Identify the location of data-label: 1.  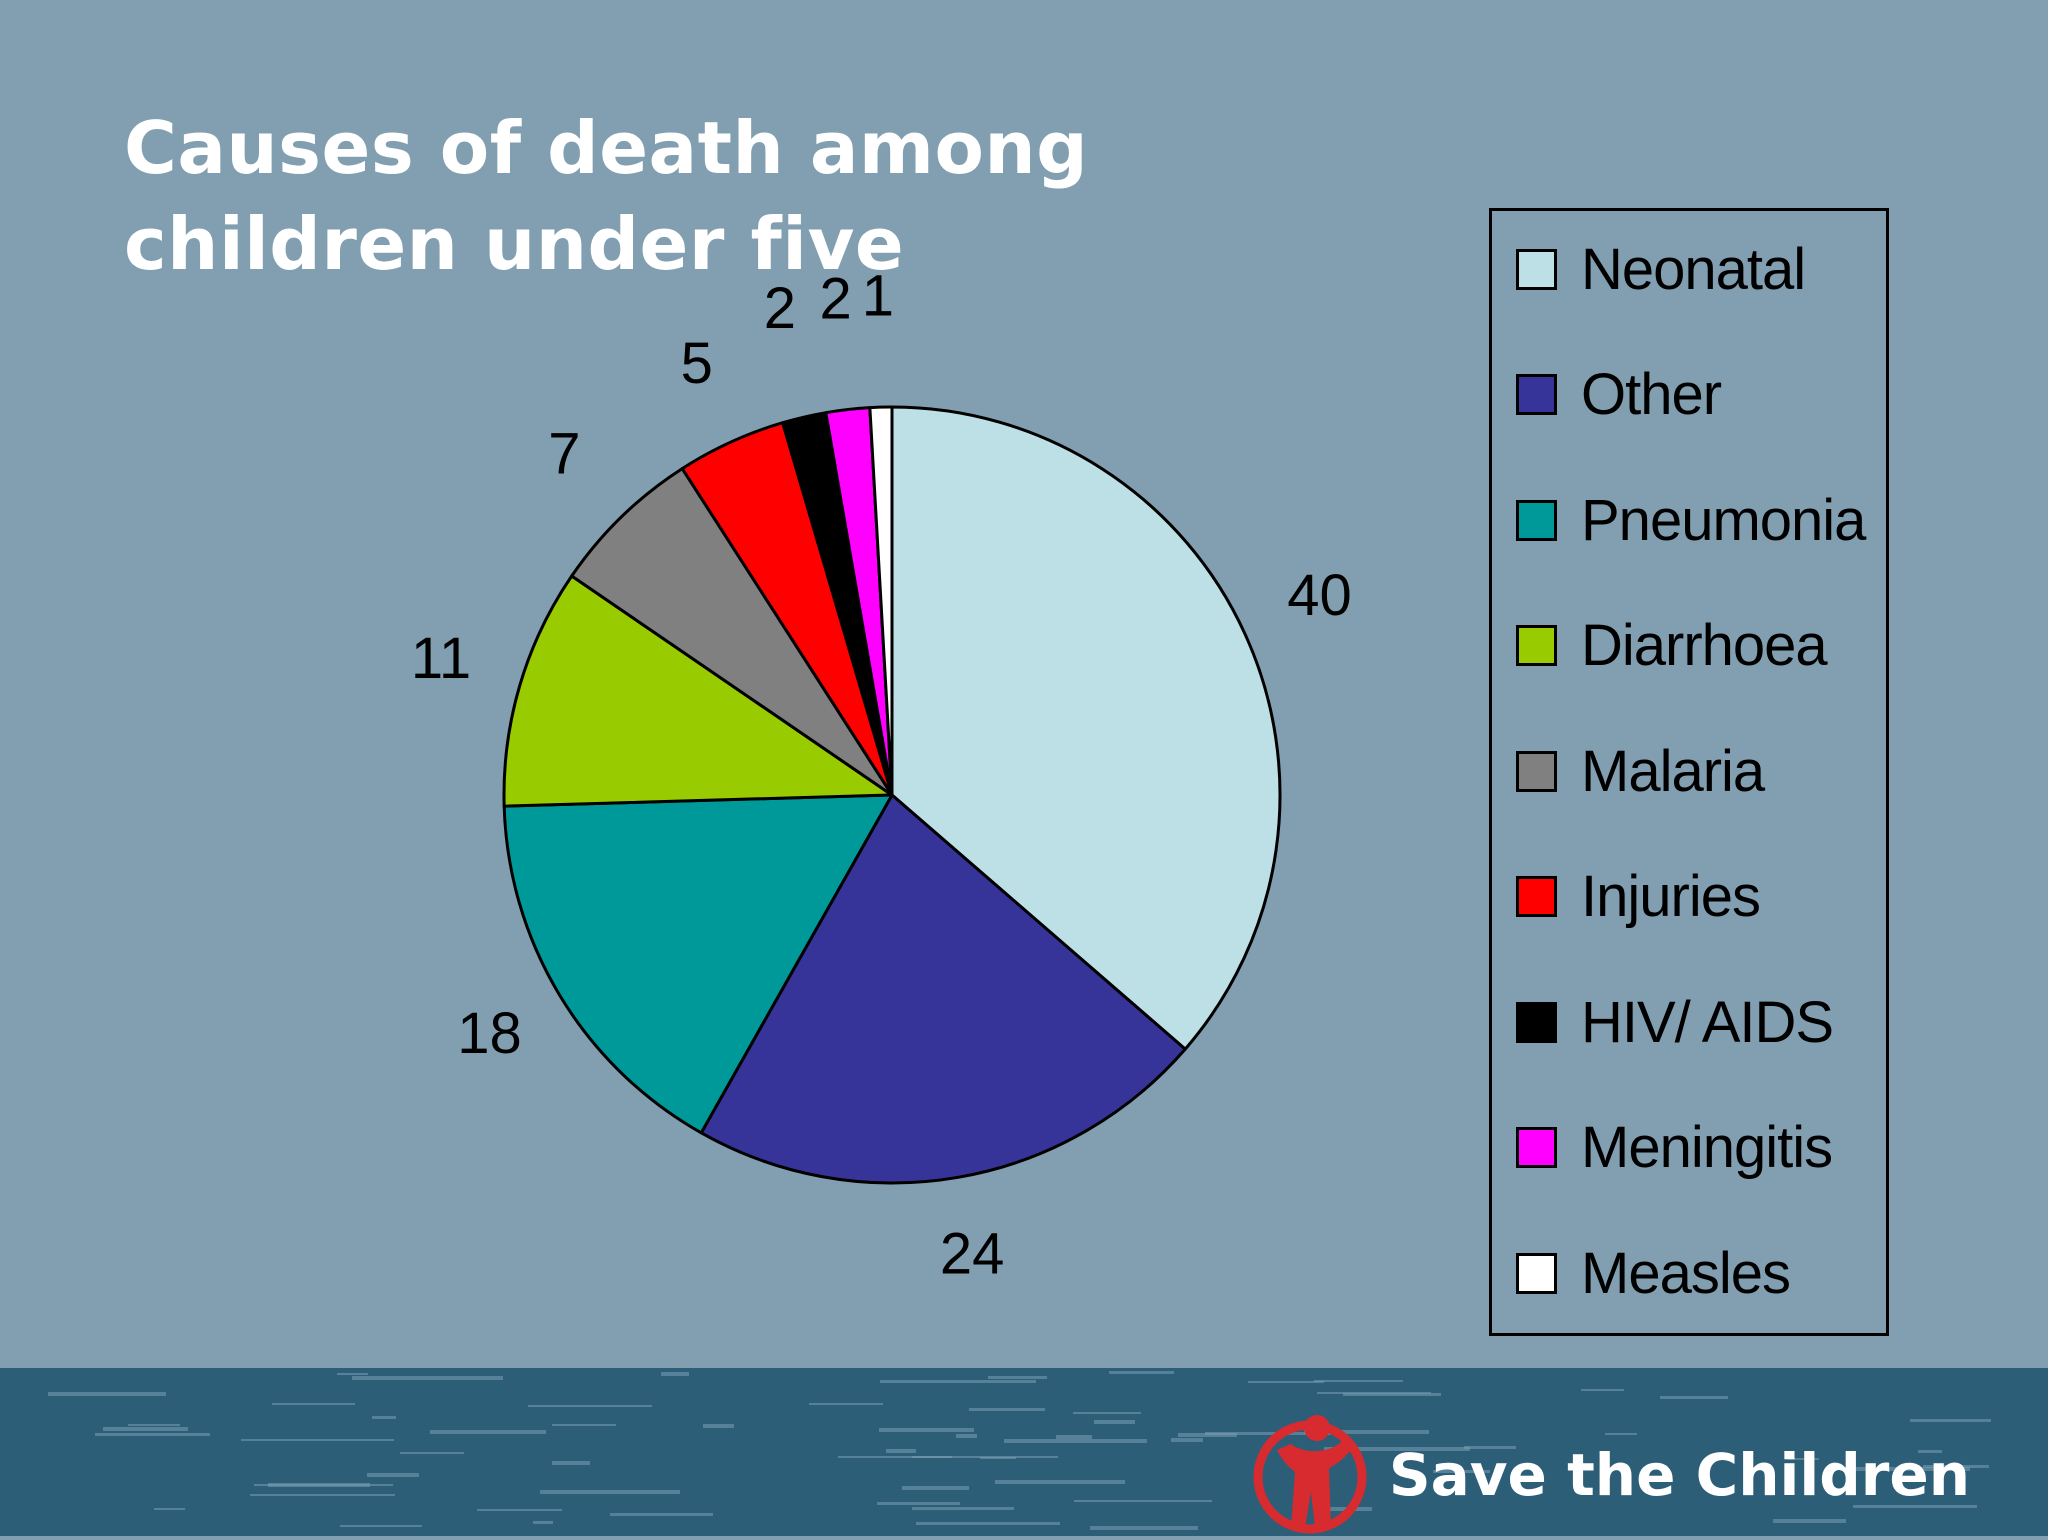
(878, 296).